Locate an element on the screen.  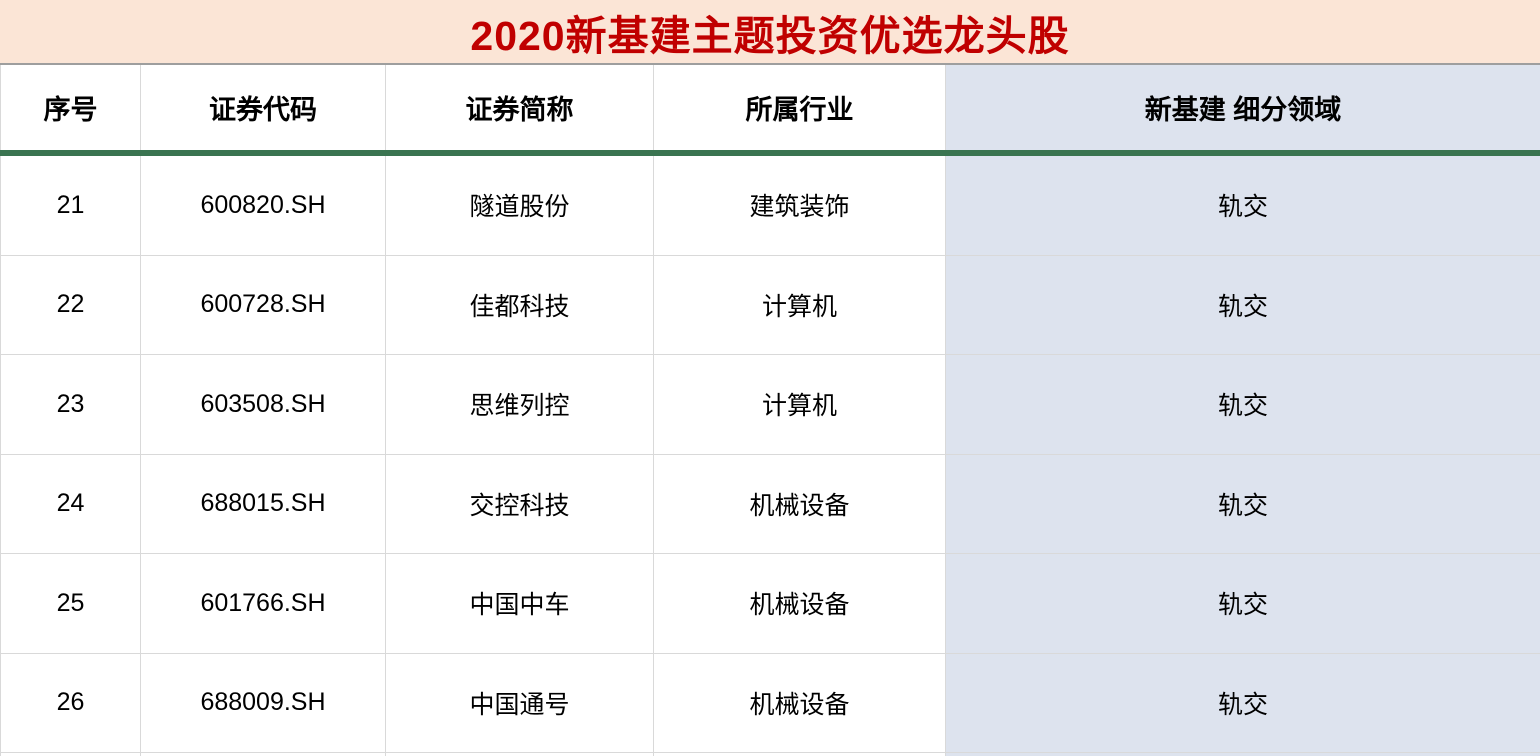
table-row: 22 600728.SH 佳都科技 计算机 轨交 is located at coordinates (770, 305).